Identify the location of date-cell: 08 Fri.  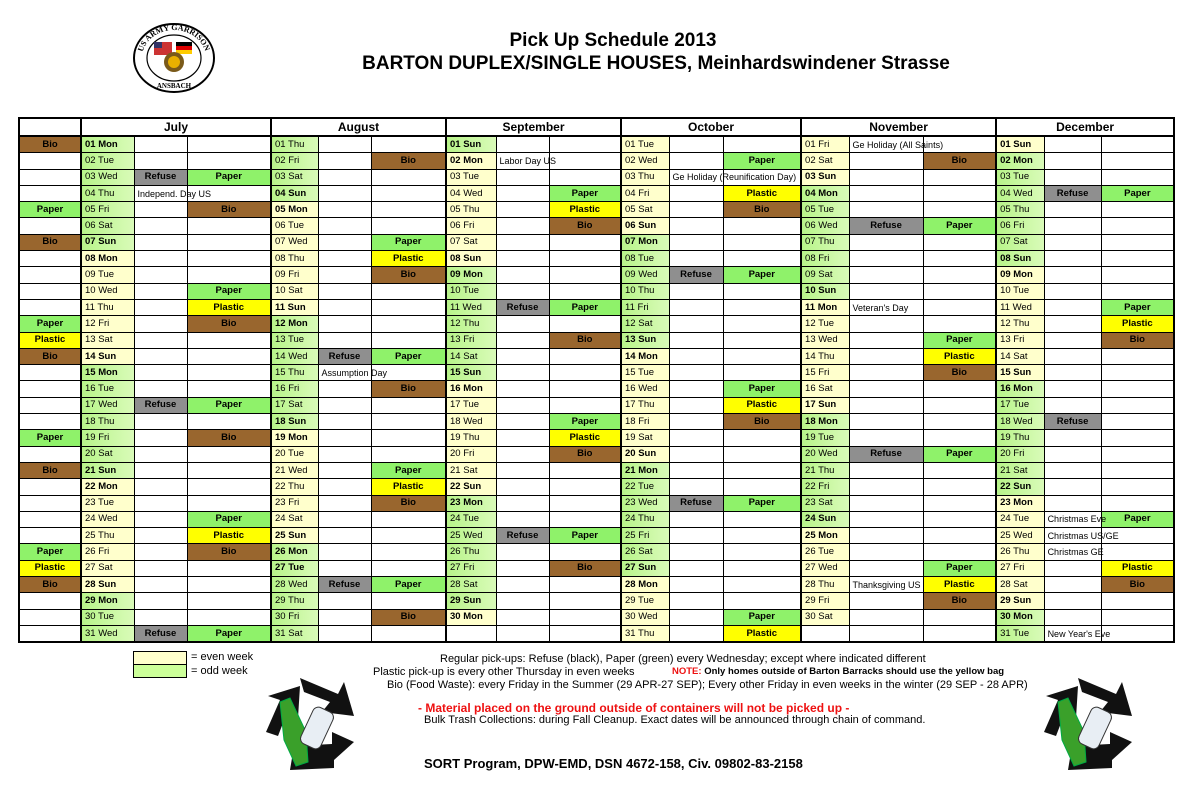
(825, 259).